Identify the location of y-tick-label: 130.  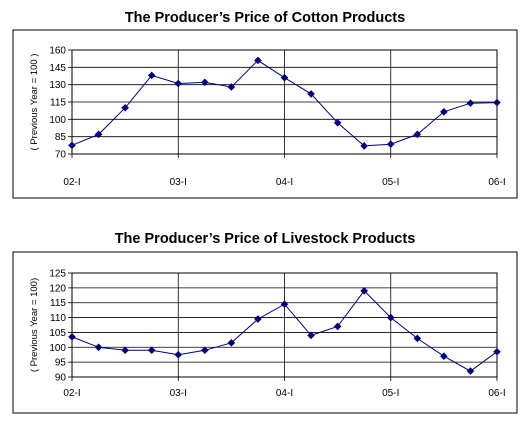
(57, 85).